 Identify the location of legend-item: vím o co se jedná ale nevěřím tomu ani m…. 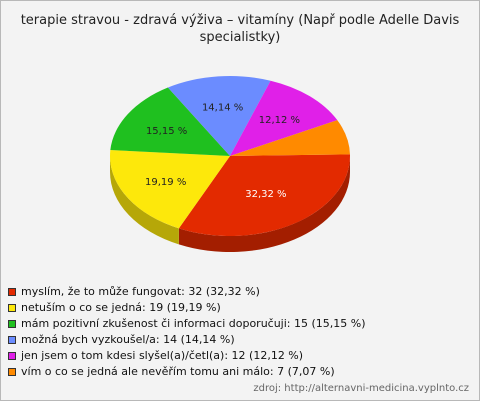
(187, 372).